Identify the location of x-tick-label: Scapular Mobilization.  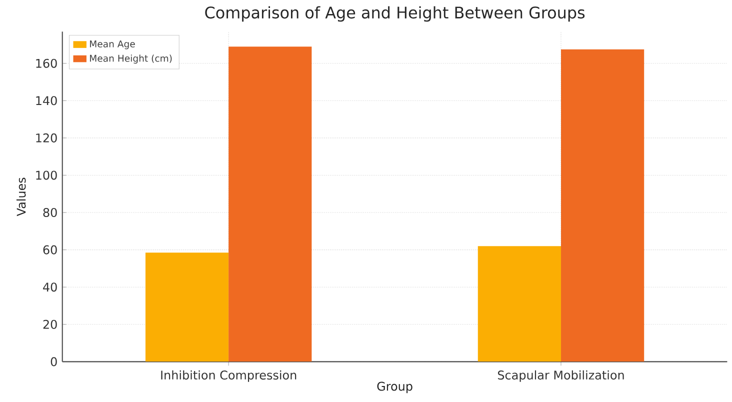
(561, 376).